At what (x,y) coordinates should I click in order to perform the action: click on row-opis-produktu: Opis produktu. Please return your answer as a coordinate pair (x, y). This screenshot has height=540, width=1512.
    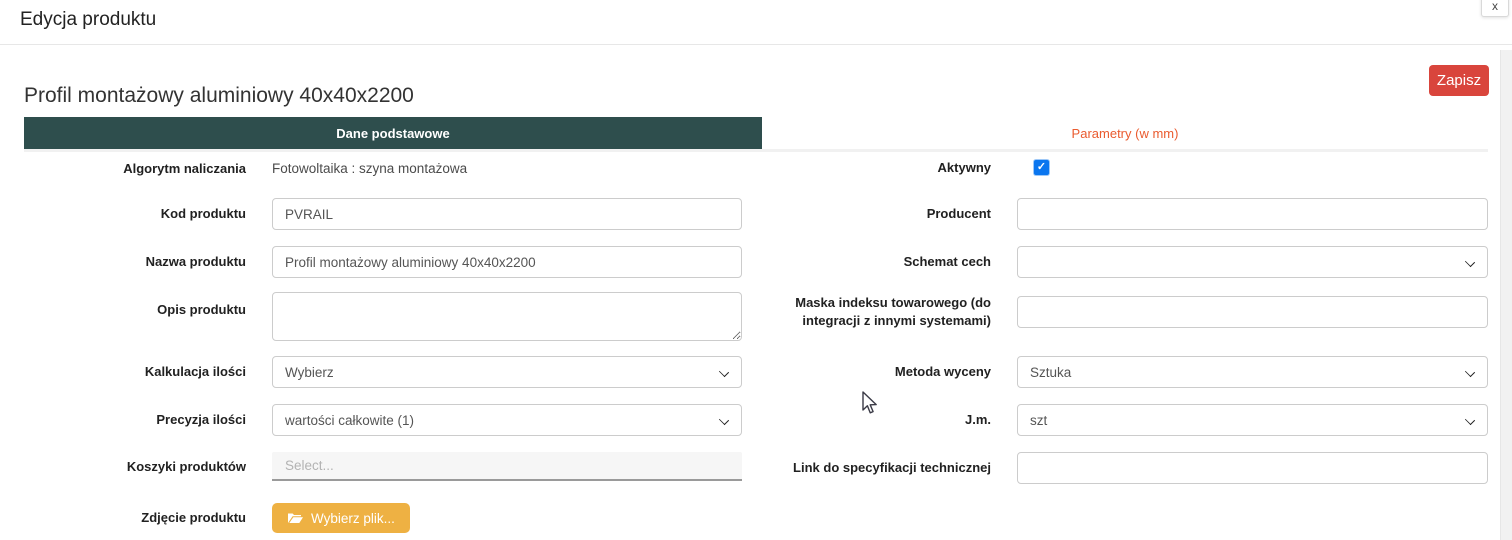
    Looking at the image, I should click on (383, 316).